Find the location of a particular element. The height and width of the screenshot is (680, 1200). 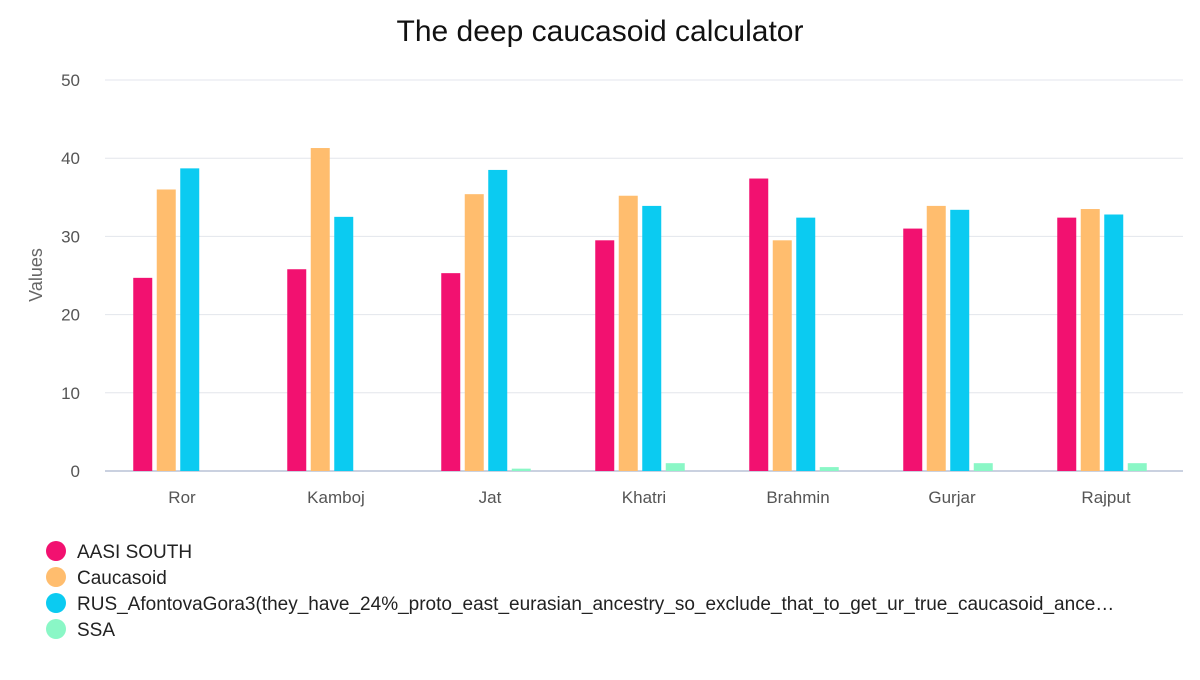

legend-item: AASI SOUTH is located at coordinates (119, 552).